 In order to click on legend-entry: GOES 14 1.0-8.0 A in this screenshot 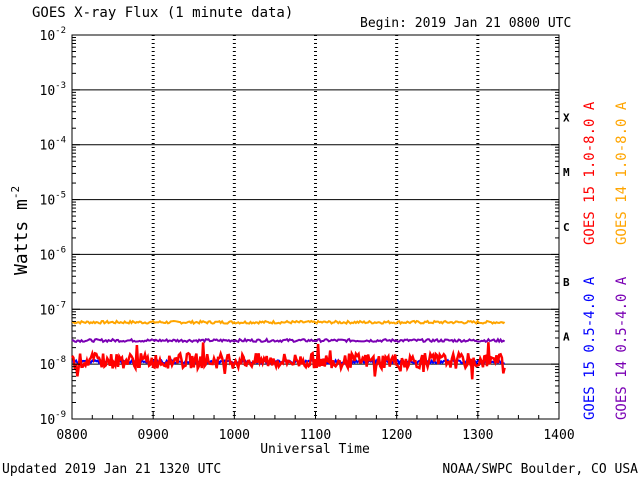, I will do `click(622, 173)`.